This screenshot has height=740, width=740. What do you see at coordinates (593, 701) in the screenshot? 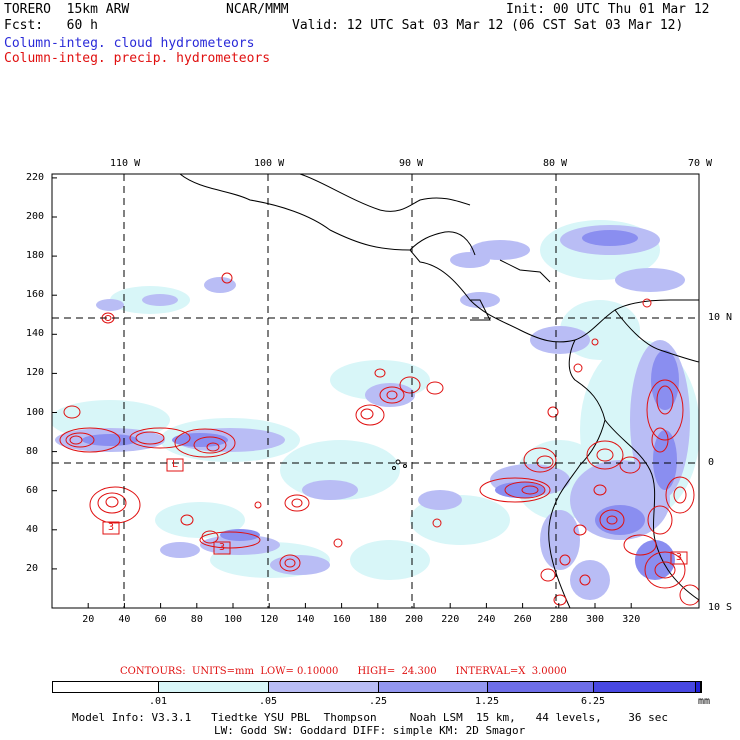
I see `colorbar-label-4: 6.25` at bounding box center [593, 701].